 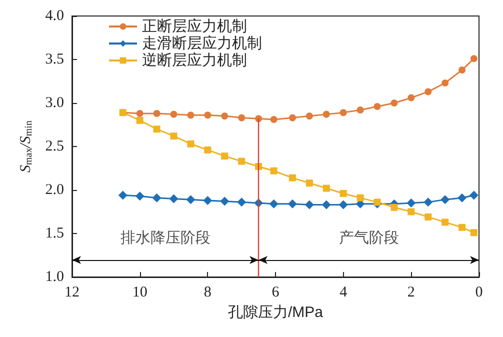 I want to click on legend-label: 正断层应力机制, so click(x=194, y=26).